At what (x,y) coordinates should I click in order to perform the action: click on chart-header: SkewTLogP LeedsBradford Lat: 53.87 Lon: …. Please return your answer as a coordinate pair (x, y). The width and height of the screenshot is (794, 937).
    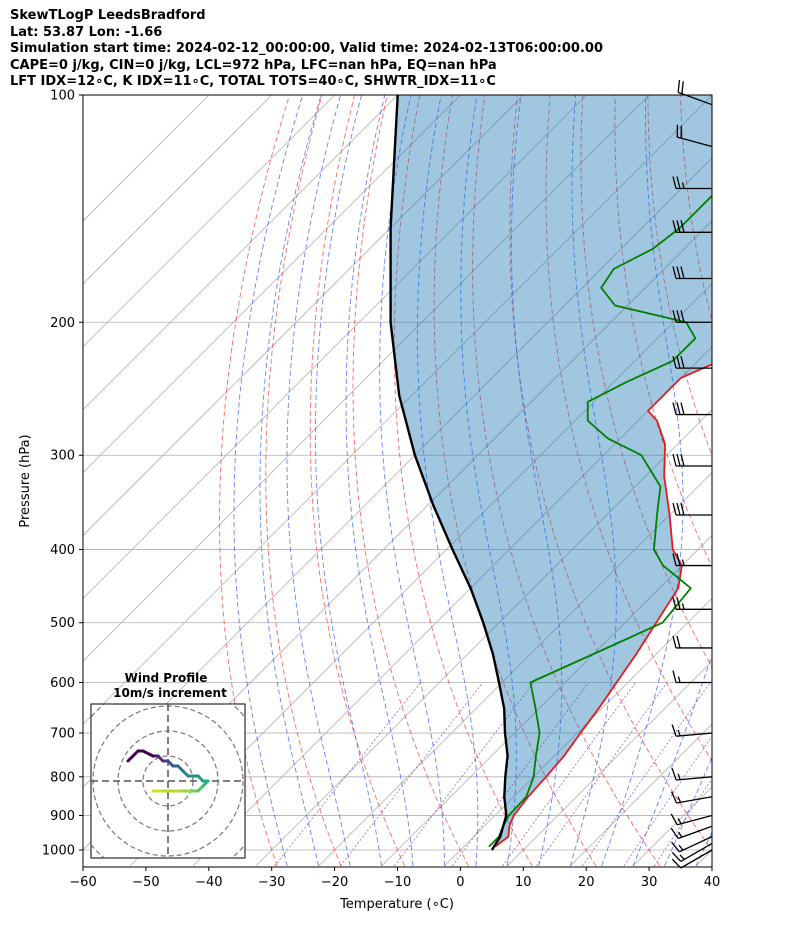
    Looking at the image, I should click on (400, 49).